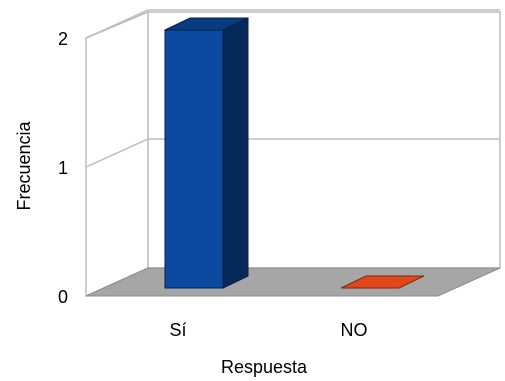 This screenshot has width=505, height=381. Describe the element at coordinates (293, 282) in the screenshot. I see `chart-floor` at that location.